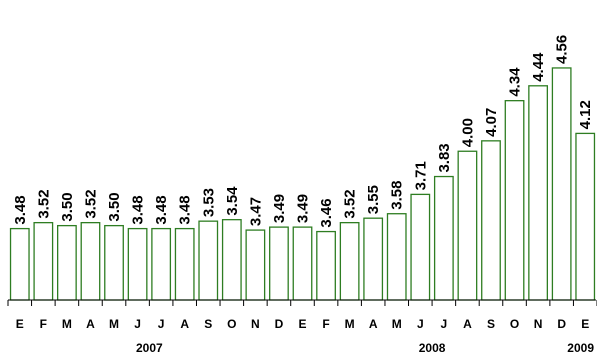  Describe the element at coordinates (279, 208) in the screenshot. I see `value-label-11: 3.49` at that location.